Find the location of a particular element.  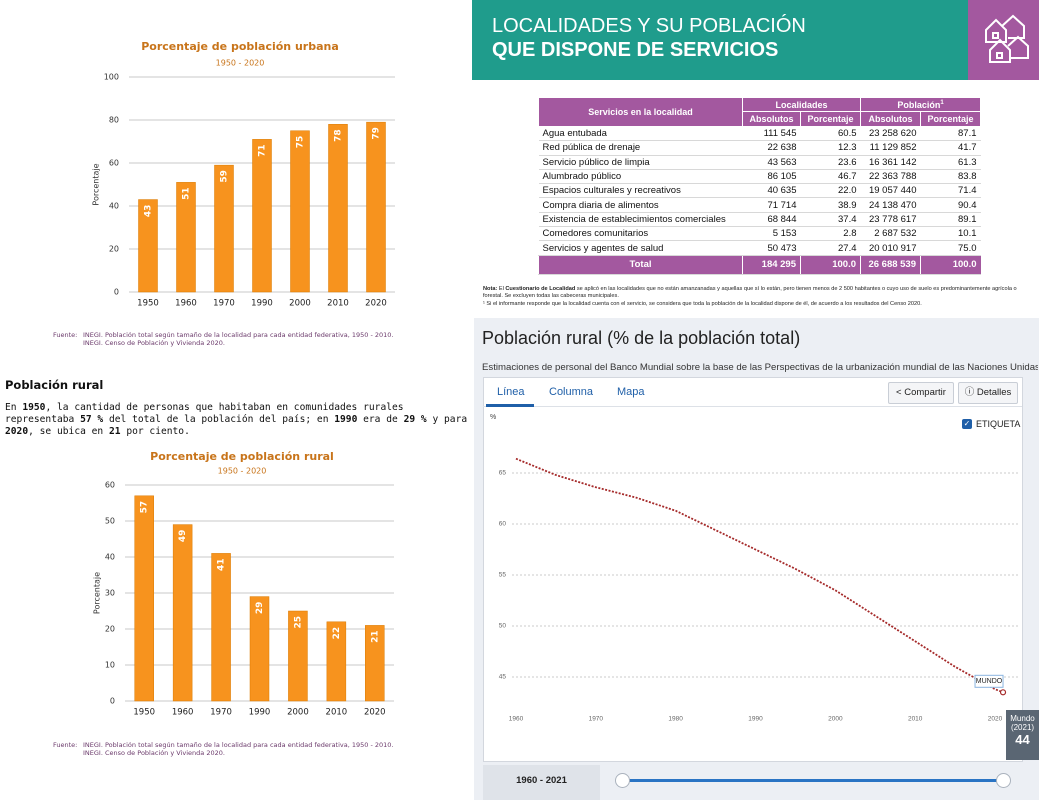

x-tick-label: 1990 is located at coordinates (260, 713).